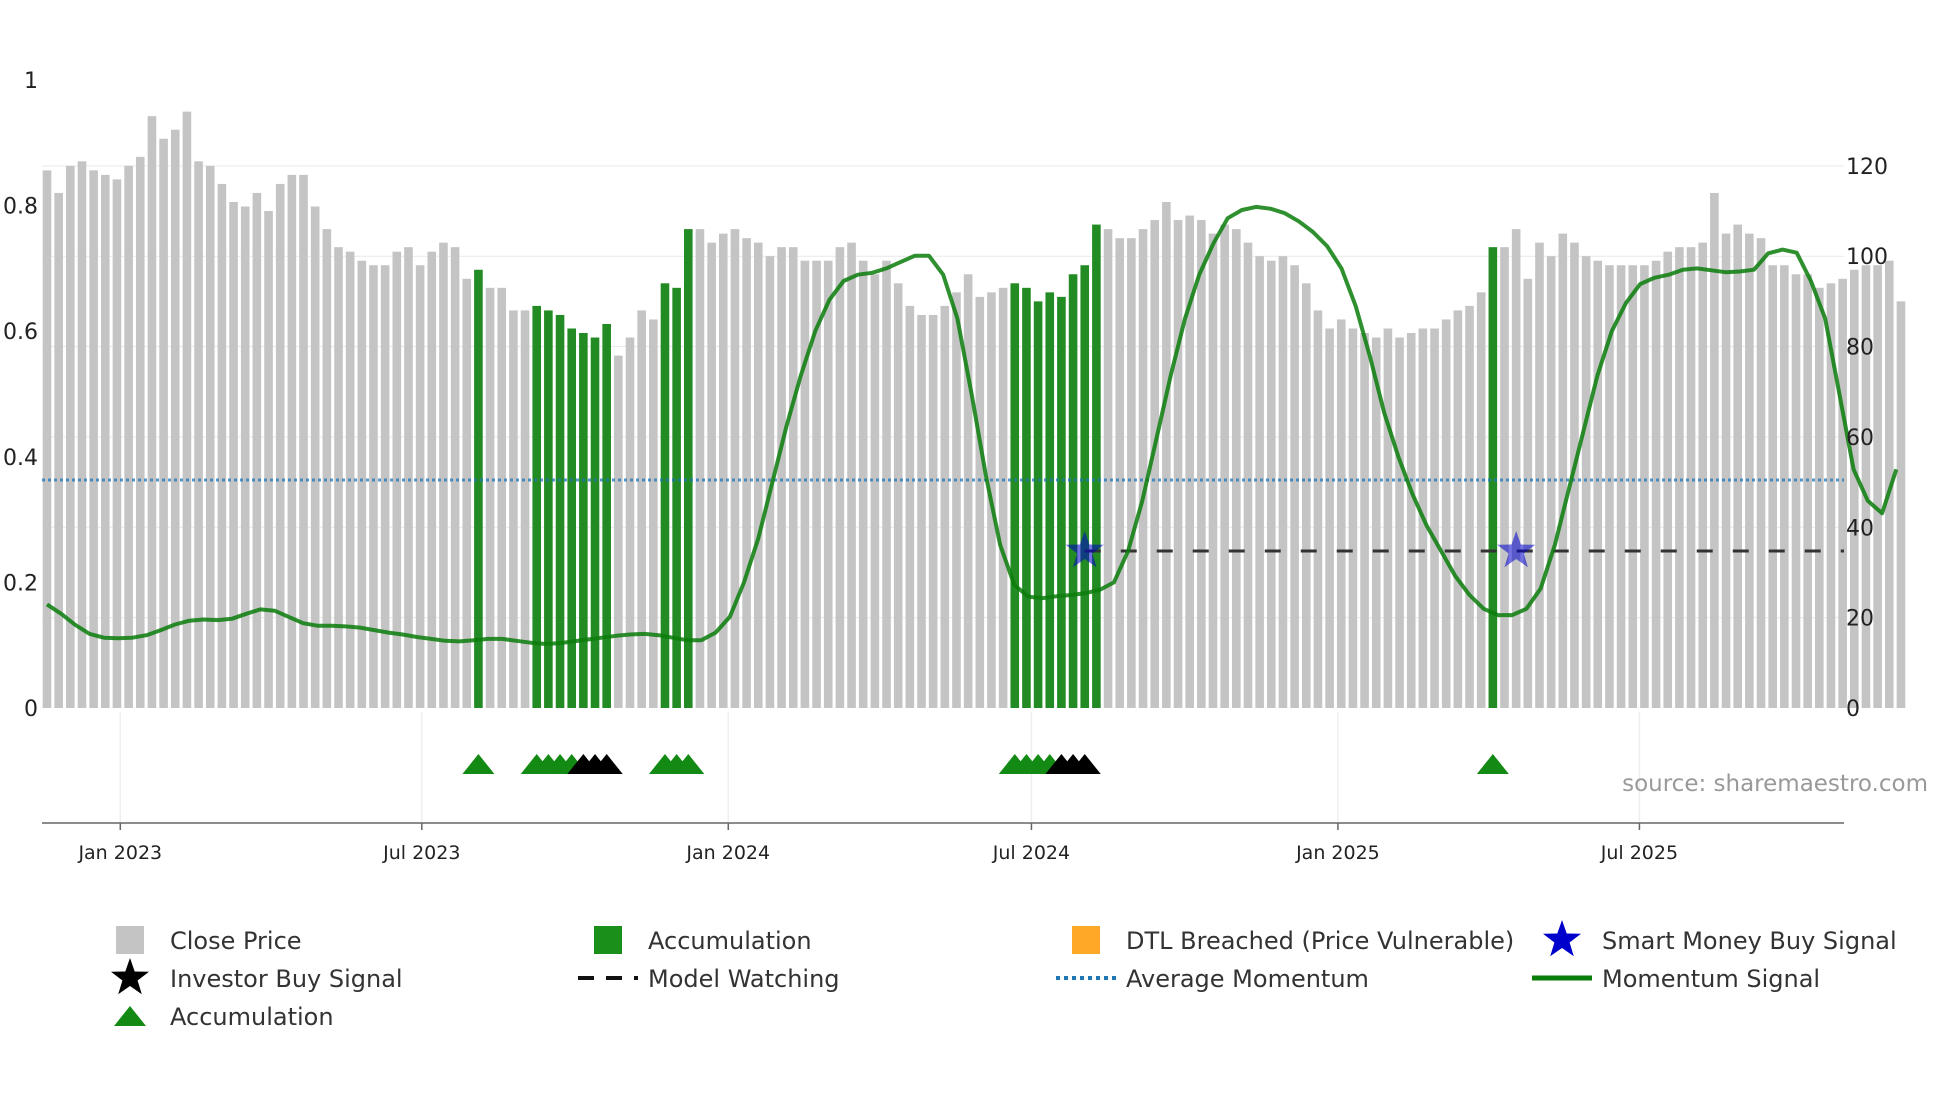 The width and height of the screenshot is (1960, 1102). What do you see at coordinates (1639, 853) in the screenshot?
I see `x-tick-label: Jul 2025` at bounding box center [1639, 853].